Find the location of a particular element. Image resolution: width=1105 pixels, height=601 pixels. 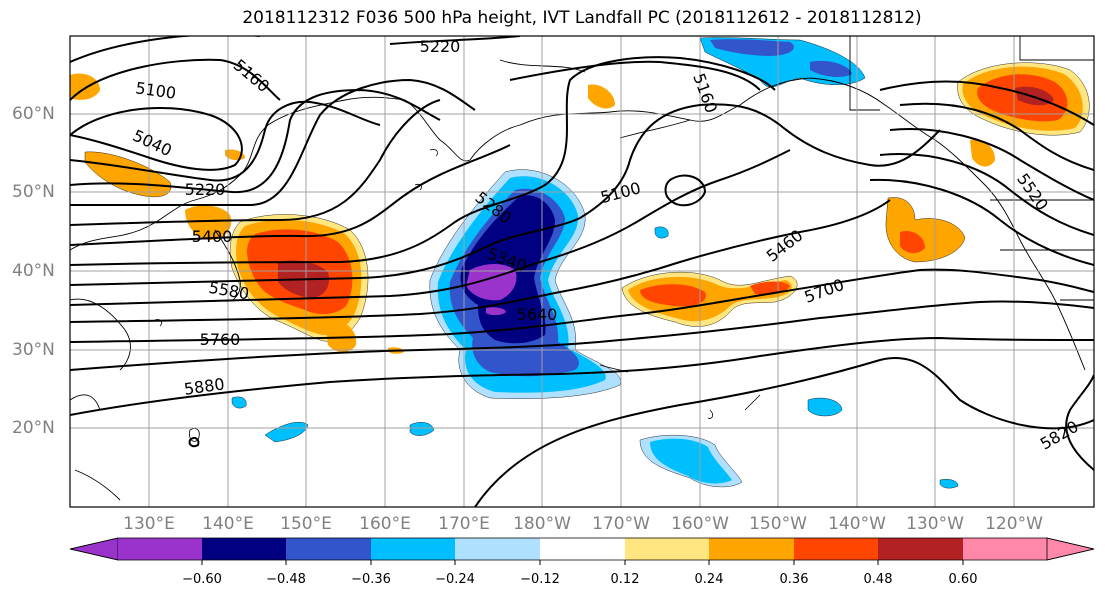

lat-label: 20°N is located at coordinates (33, 428).